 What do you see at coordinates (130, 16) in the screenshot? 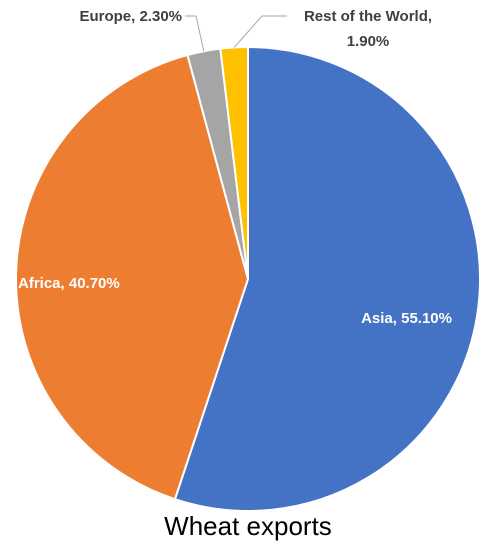
I see `slice-label-europe: Europe, 2.30%` at bounding box center [130, 16].